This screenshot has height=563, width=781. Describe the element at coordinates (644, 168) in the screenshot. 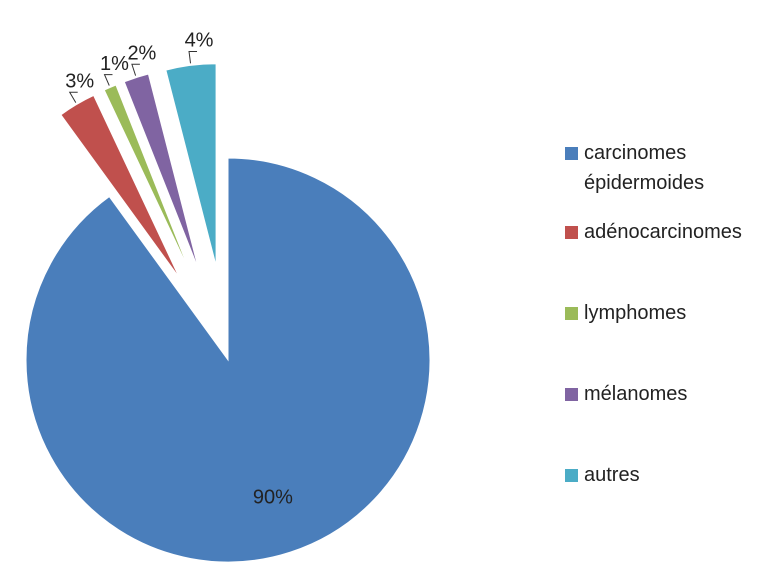

I see `legend-label: carcinomes épidermoides` at that location.